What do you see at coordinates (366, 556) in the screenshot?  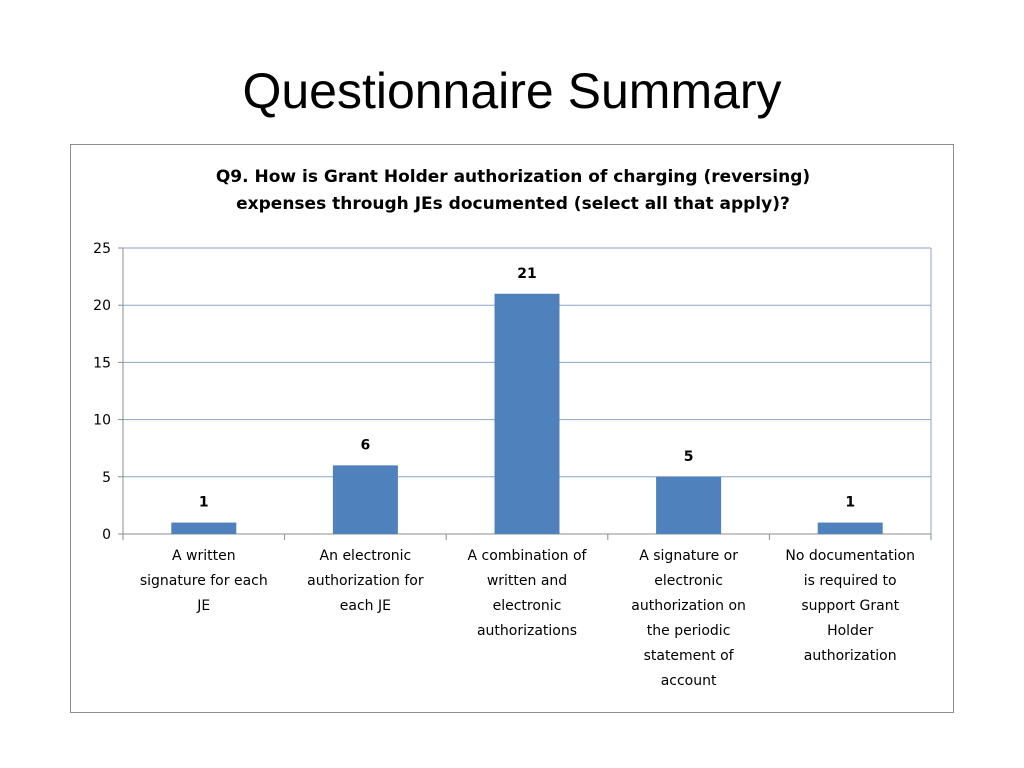 I see `category-label-2-line-1: An electronic` at bounding box center [366, 556].